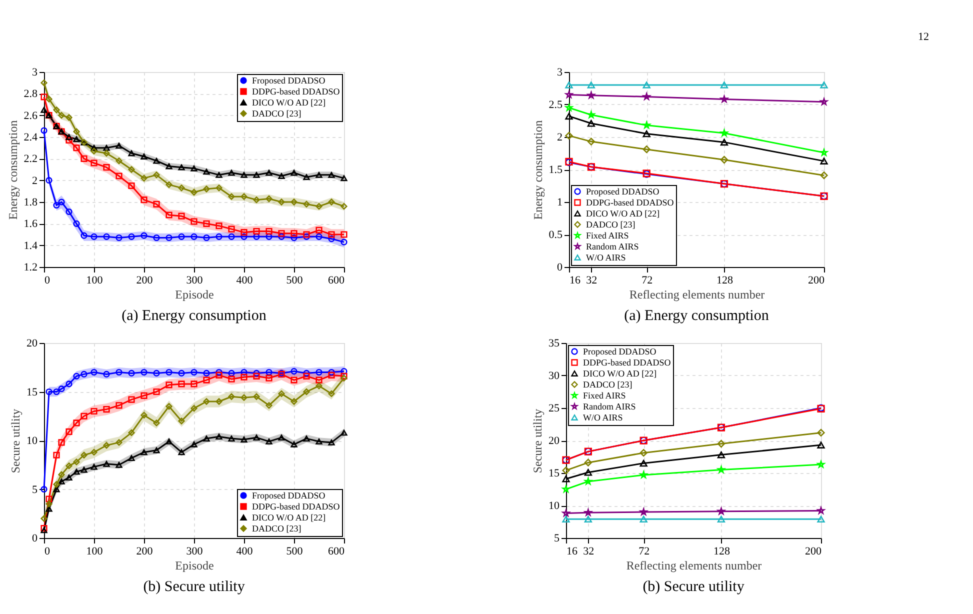 This screenshot has height=614, width=973. What do you see at coordinates (592, 280) in the screenshot?
I see `x-tick-label: 32` at bounding box center [592, 280].